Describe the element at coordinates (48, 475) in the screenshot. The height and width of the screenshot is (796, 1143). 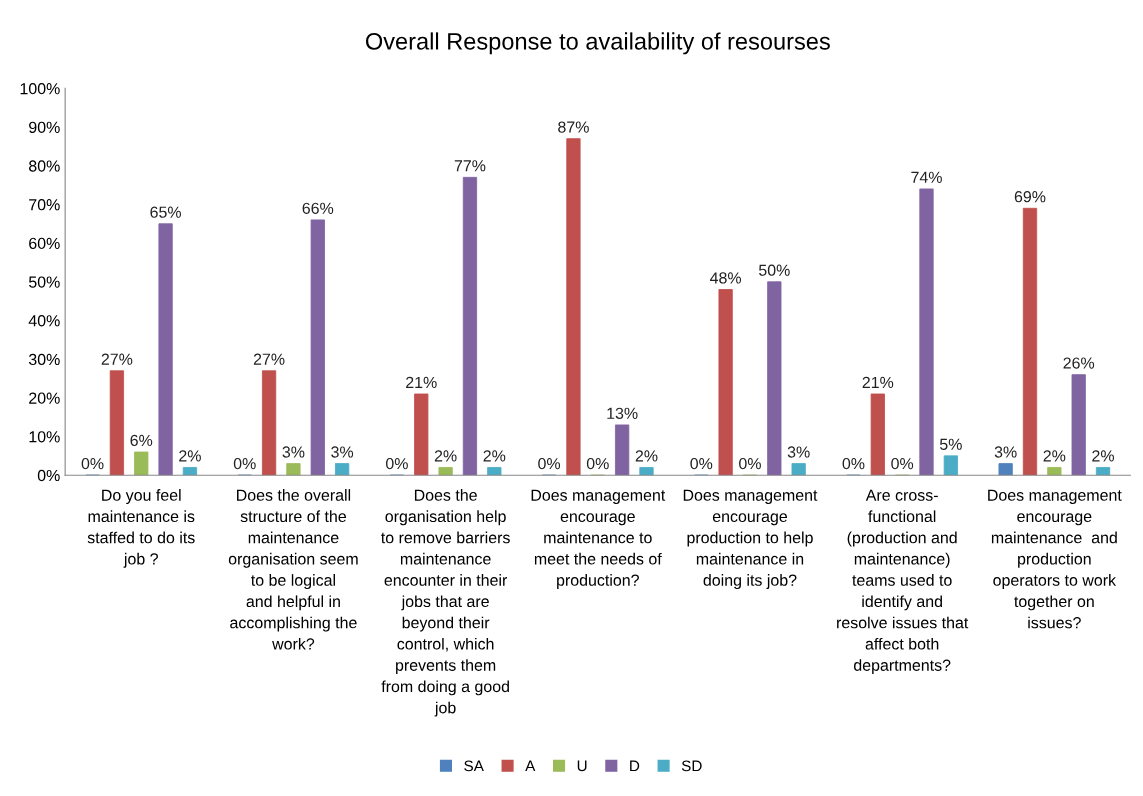
I see `y-tick-label: 0%` at that location.